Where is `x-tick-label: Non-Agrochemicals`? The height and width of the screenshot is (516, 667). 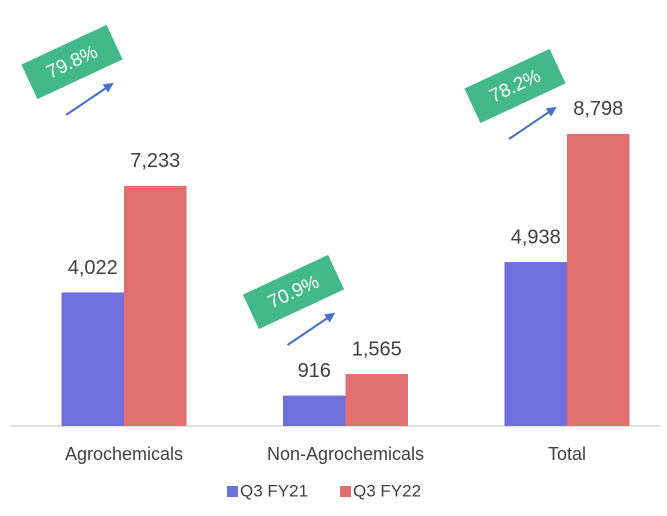
x-tick-label: Non-Agrochemicals is located at coordinates (345, 454).